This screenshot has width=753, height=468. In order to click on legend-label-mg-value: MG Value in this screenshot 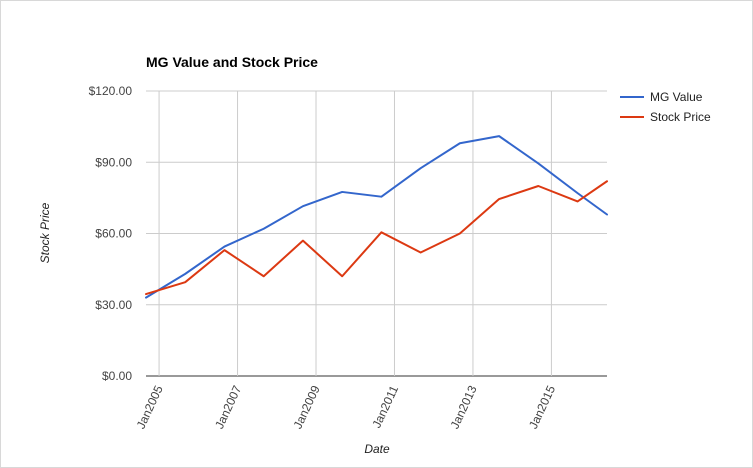, I will do `click(676, 97)`.